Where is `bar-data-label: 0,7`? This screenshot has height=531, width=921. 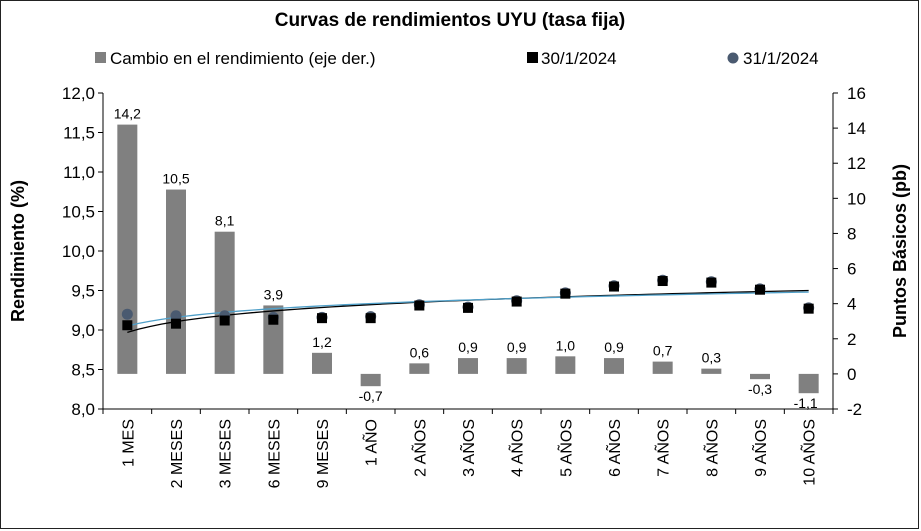 bar-data-label: 0,7 is located at coordinates (663, 351).